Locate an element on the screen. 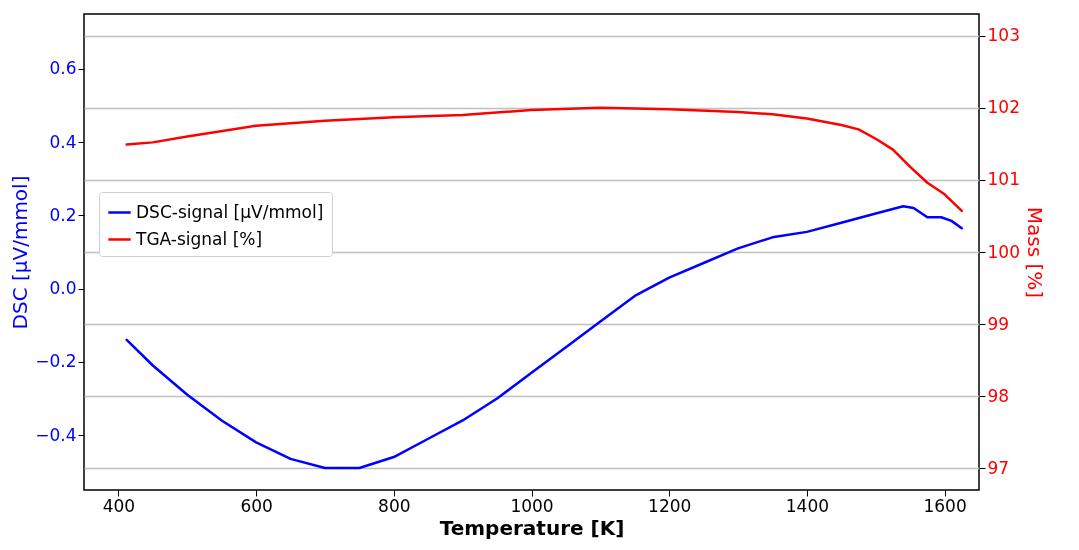 The height and width of the screenshot is (550, 1079). y-tick-label: −0.2 is located at coordinates (56, 361).